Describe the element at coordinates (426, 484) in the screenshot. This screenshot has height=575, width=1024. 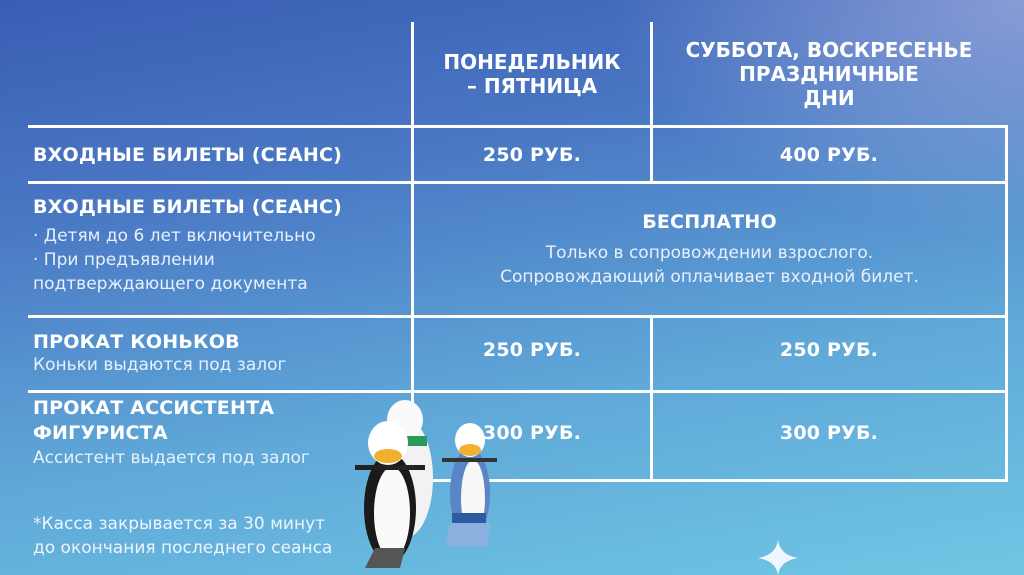
I see `skating-assistant-image` at that location.